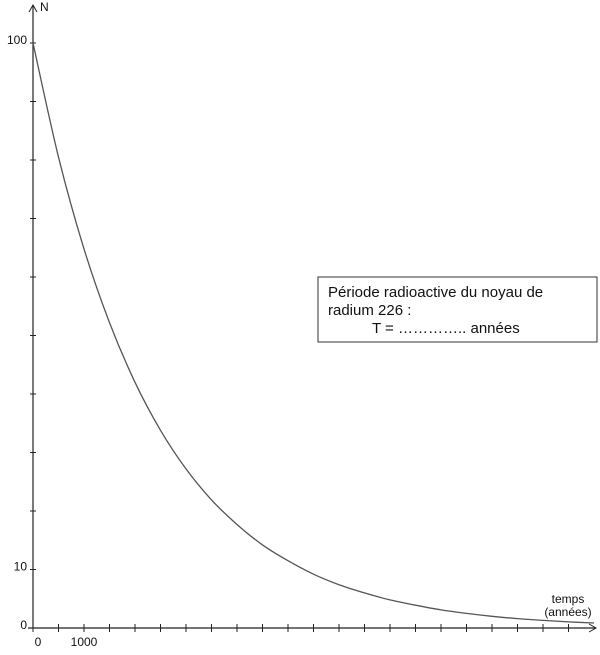 The image size is (600, 655). I want to click on y-tick-label: 100, so click(17, 40).